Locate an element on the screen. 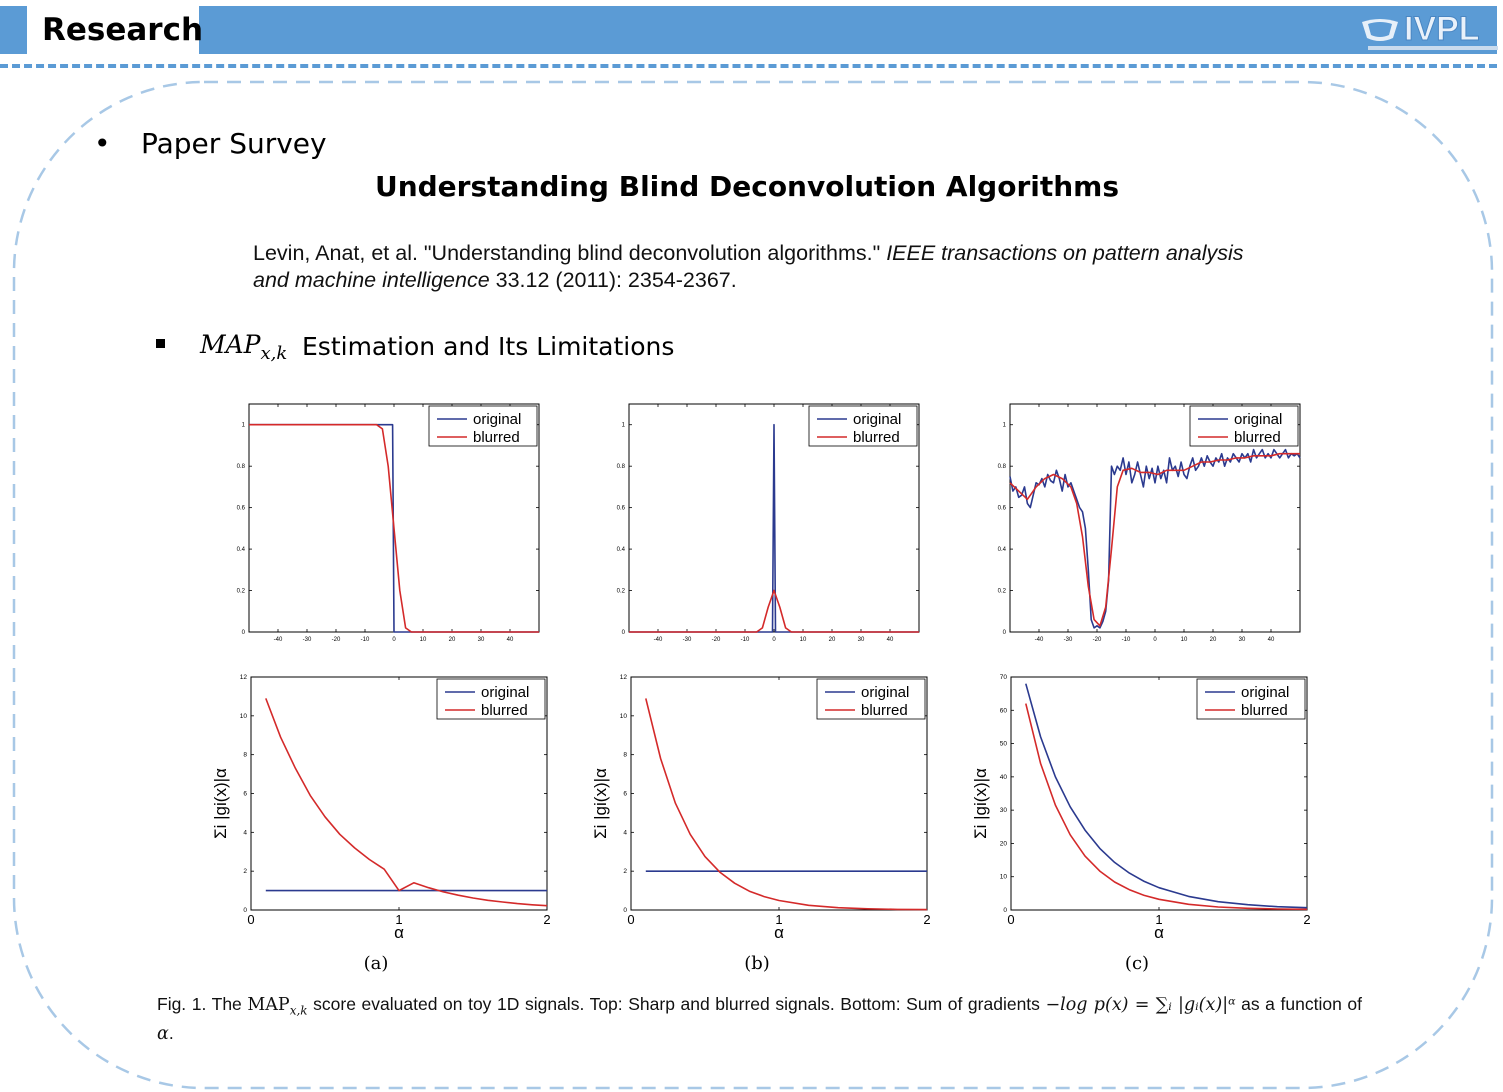 Image resolution: width=1503 pixels, height=1092 pixels. b-bottom-ytick-label: 8 is located at coordinates (625, 755).